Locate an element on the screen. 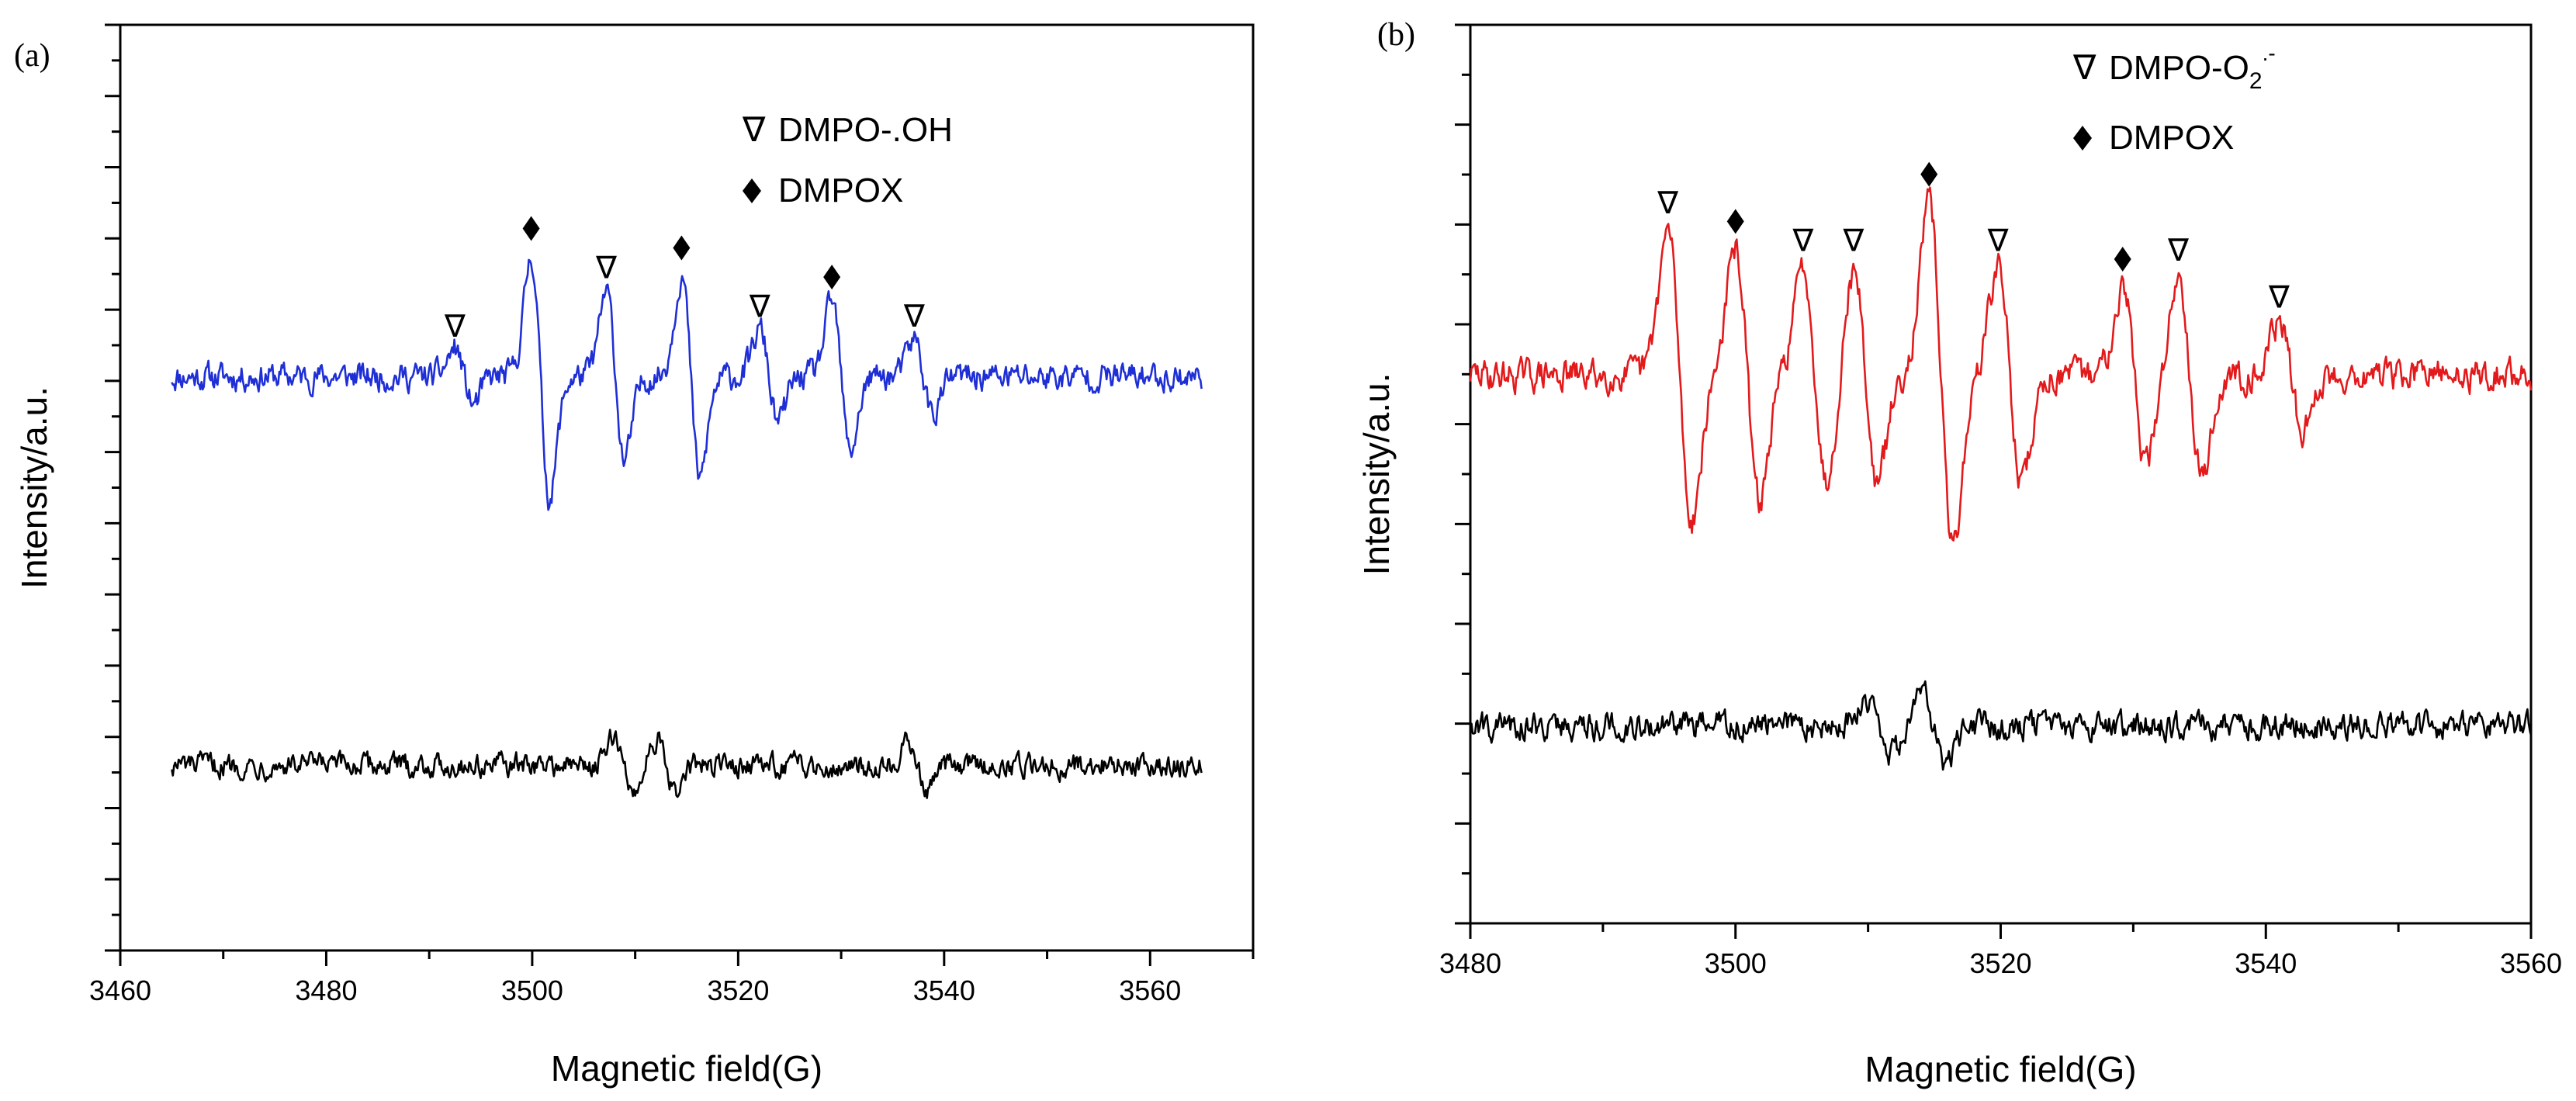 The height and width of the screenshot is (1101, 2576). panel-label: (a) is located at coordinates (32, 56).